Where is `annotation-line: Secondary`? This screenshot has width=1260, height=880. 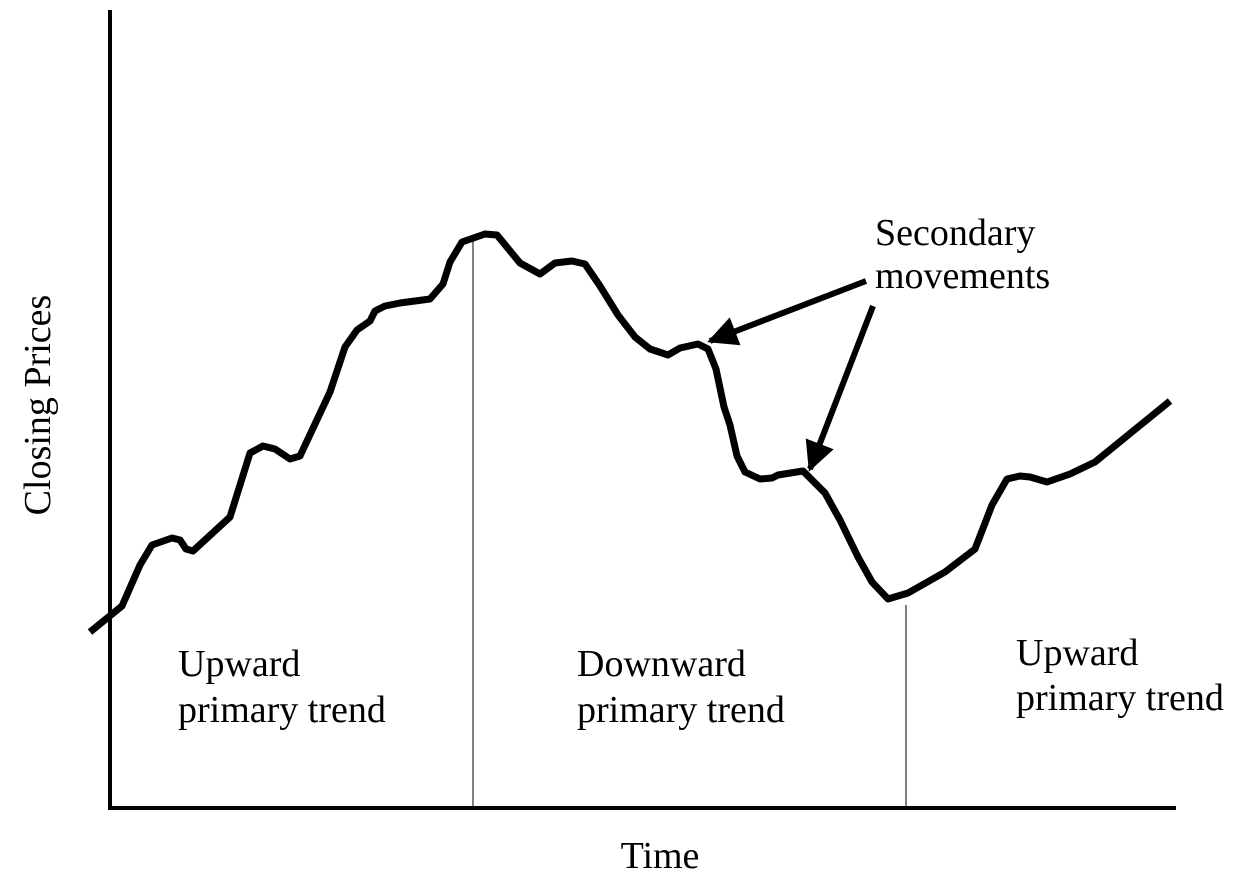
annotation-line: Secondary is located at coordinates (955, 233).